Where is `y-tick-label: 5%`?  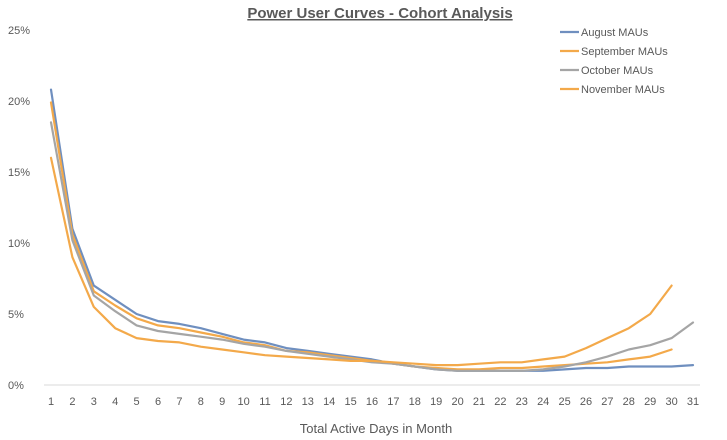 y-tick-label: 5% is located at coordinates (16, 315).